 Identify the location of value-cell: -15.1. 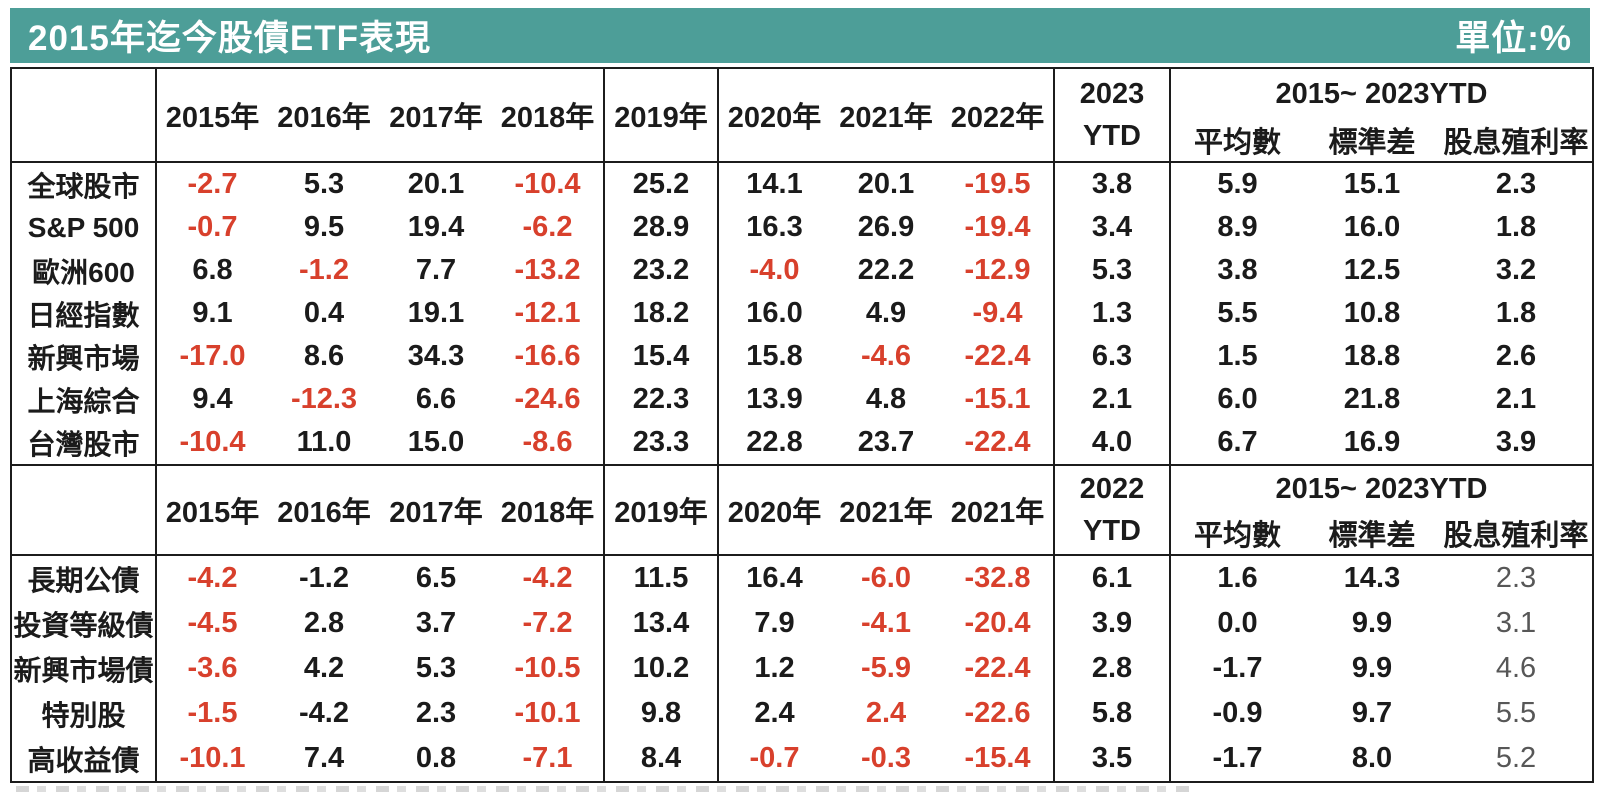
(998, 399).